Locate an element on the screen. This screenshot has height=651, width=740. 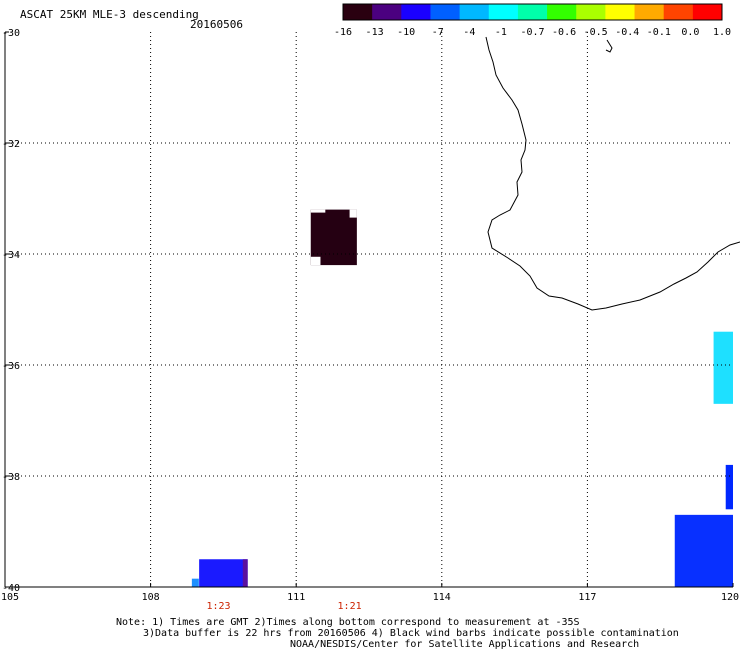
blue-patch-right-mid is located at coordinates (729, 487).